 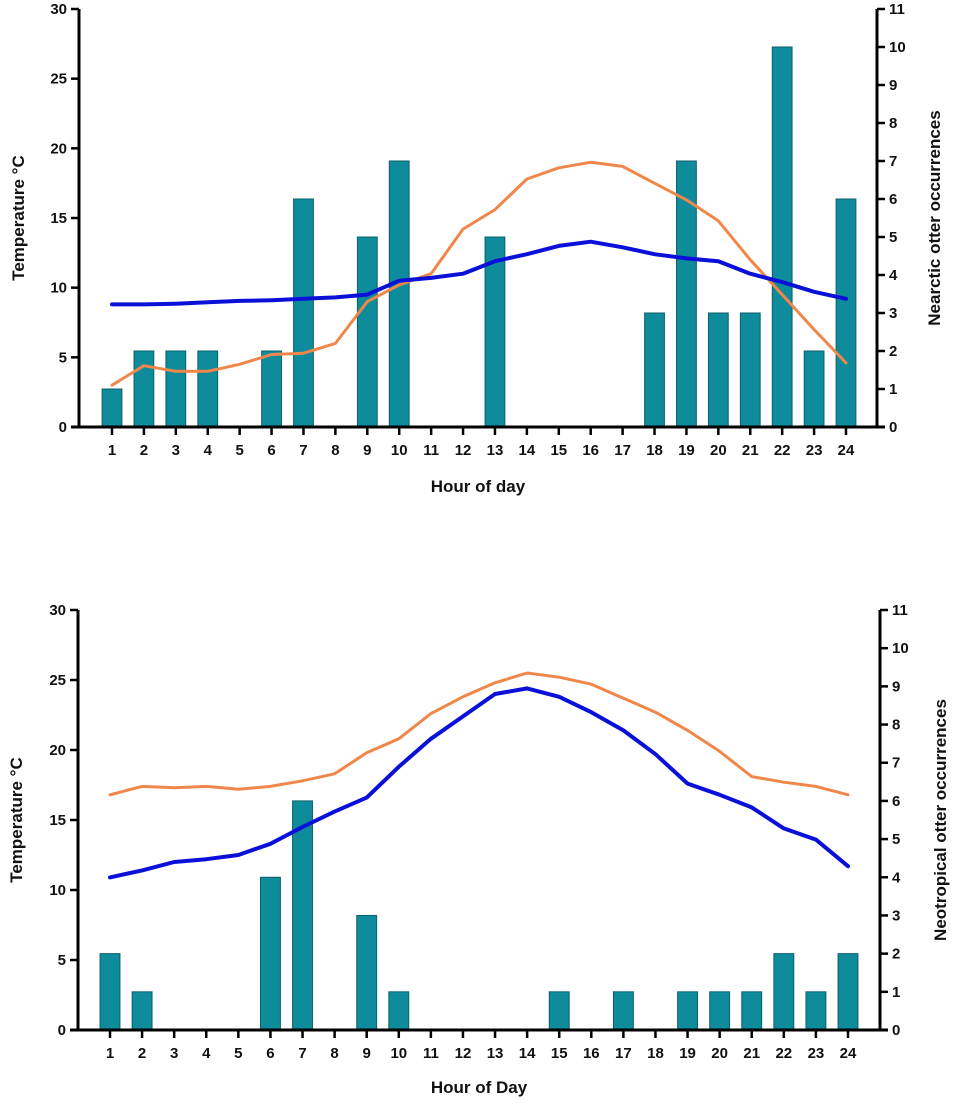 I want to click on x-tick-label: 16, so click(x=591, y=1053).